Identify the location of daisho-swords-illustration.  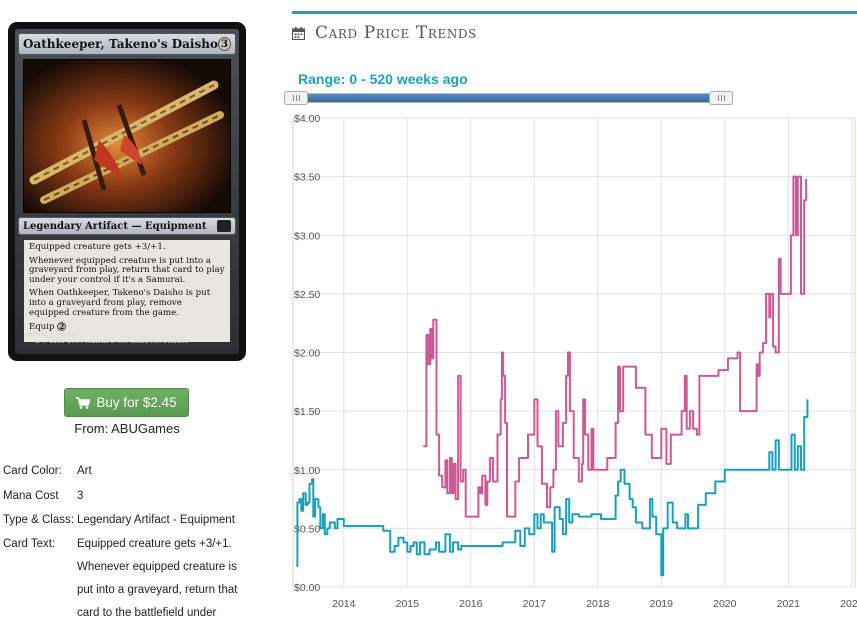
(127, 136).